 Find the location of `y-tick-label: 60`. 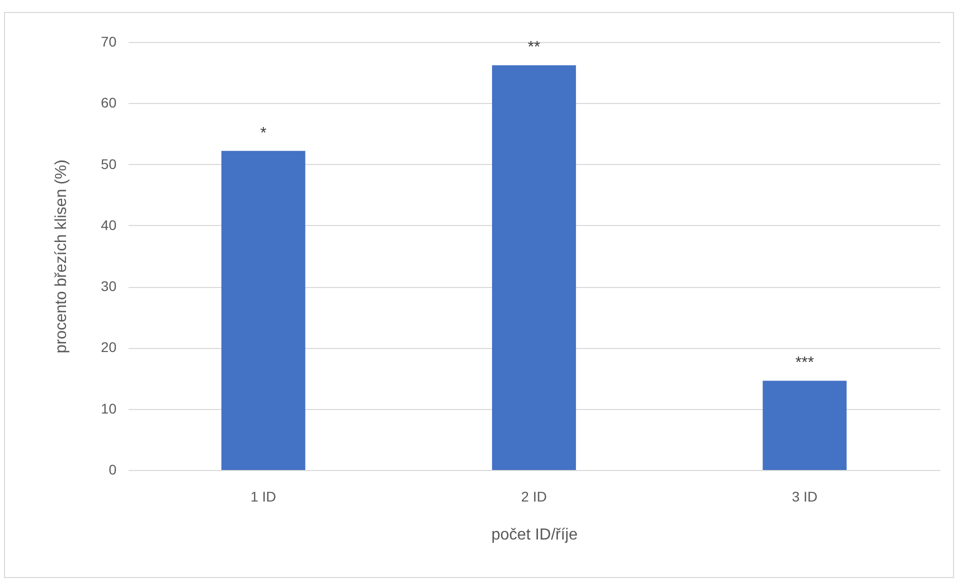

y-tick-label: 60 is located at coordinates (108, 102).